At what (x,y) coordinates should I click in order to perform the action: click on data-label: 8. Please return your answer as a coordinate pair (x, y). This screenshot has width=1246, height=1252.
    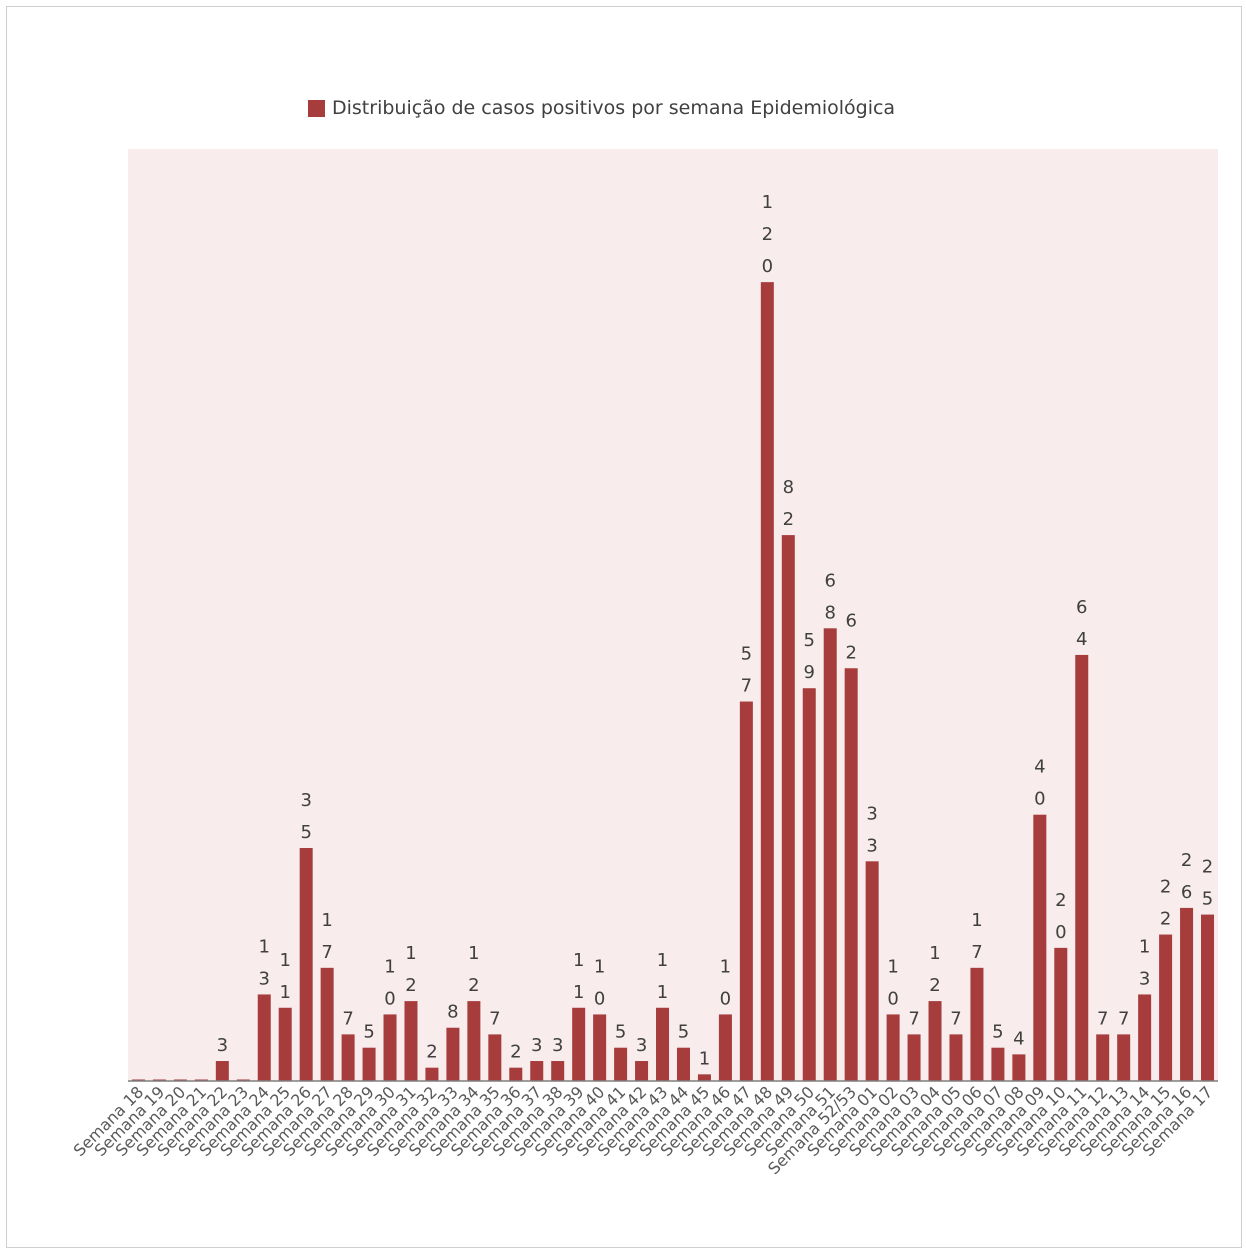
    Looking at the image, I should click on (452, 1012).